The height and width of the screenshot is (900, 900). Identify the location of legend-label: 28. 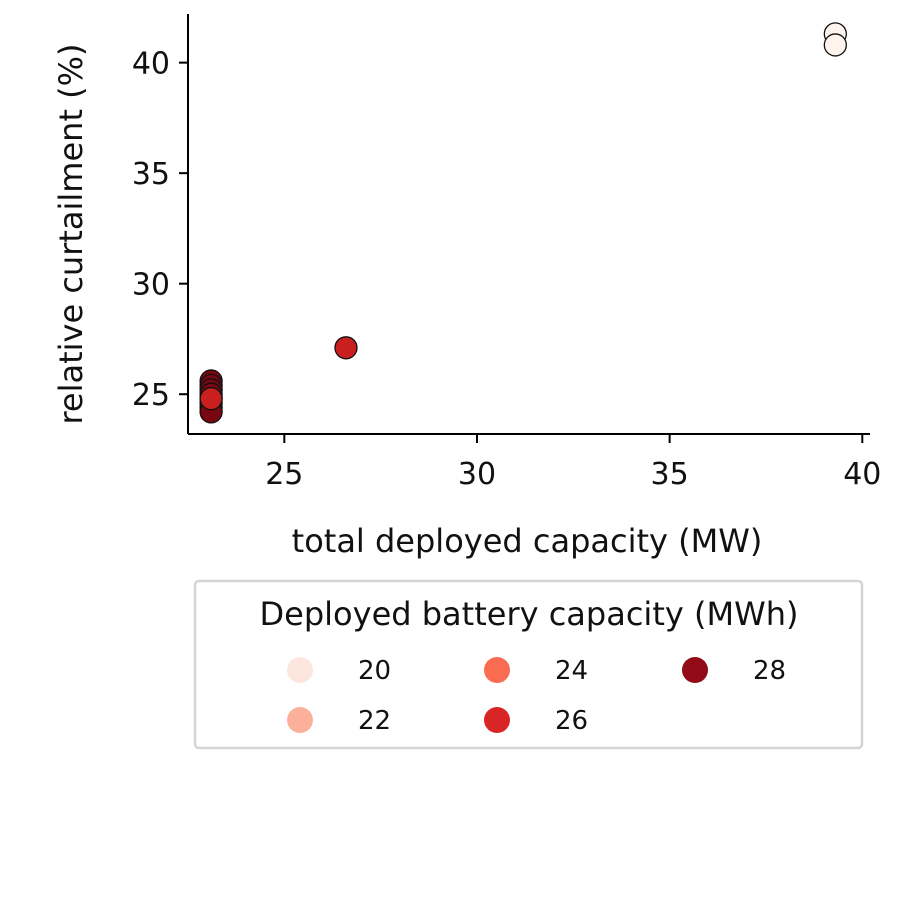
(769, 671).